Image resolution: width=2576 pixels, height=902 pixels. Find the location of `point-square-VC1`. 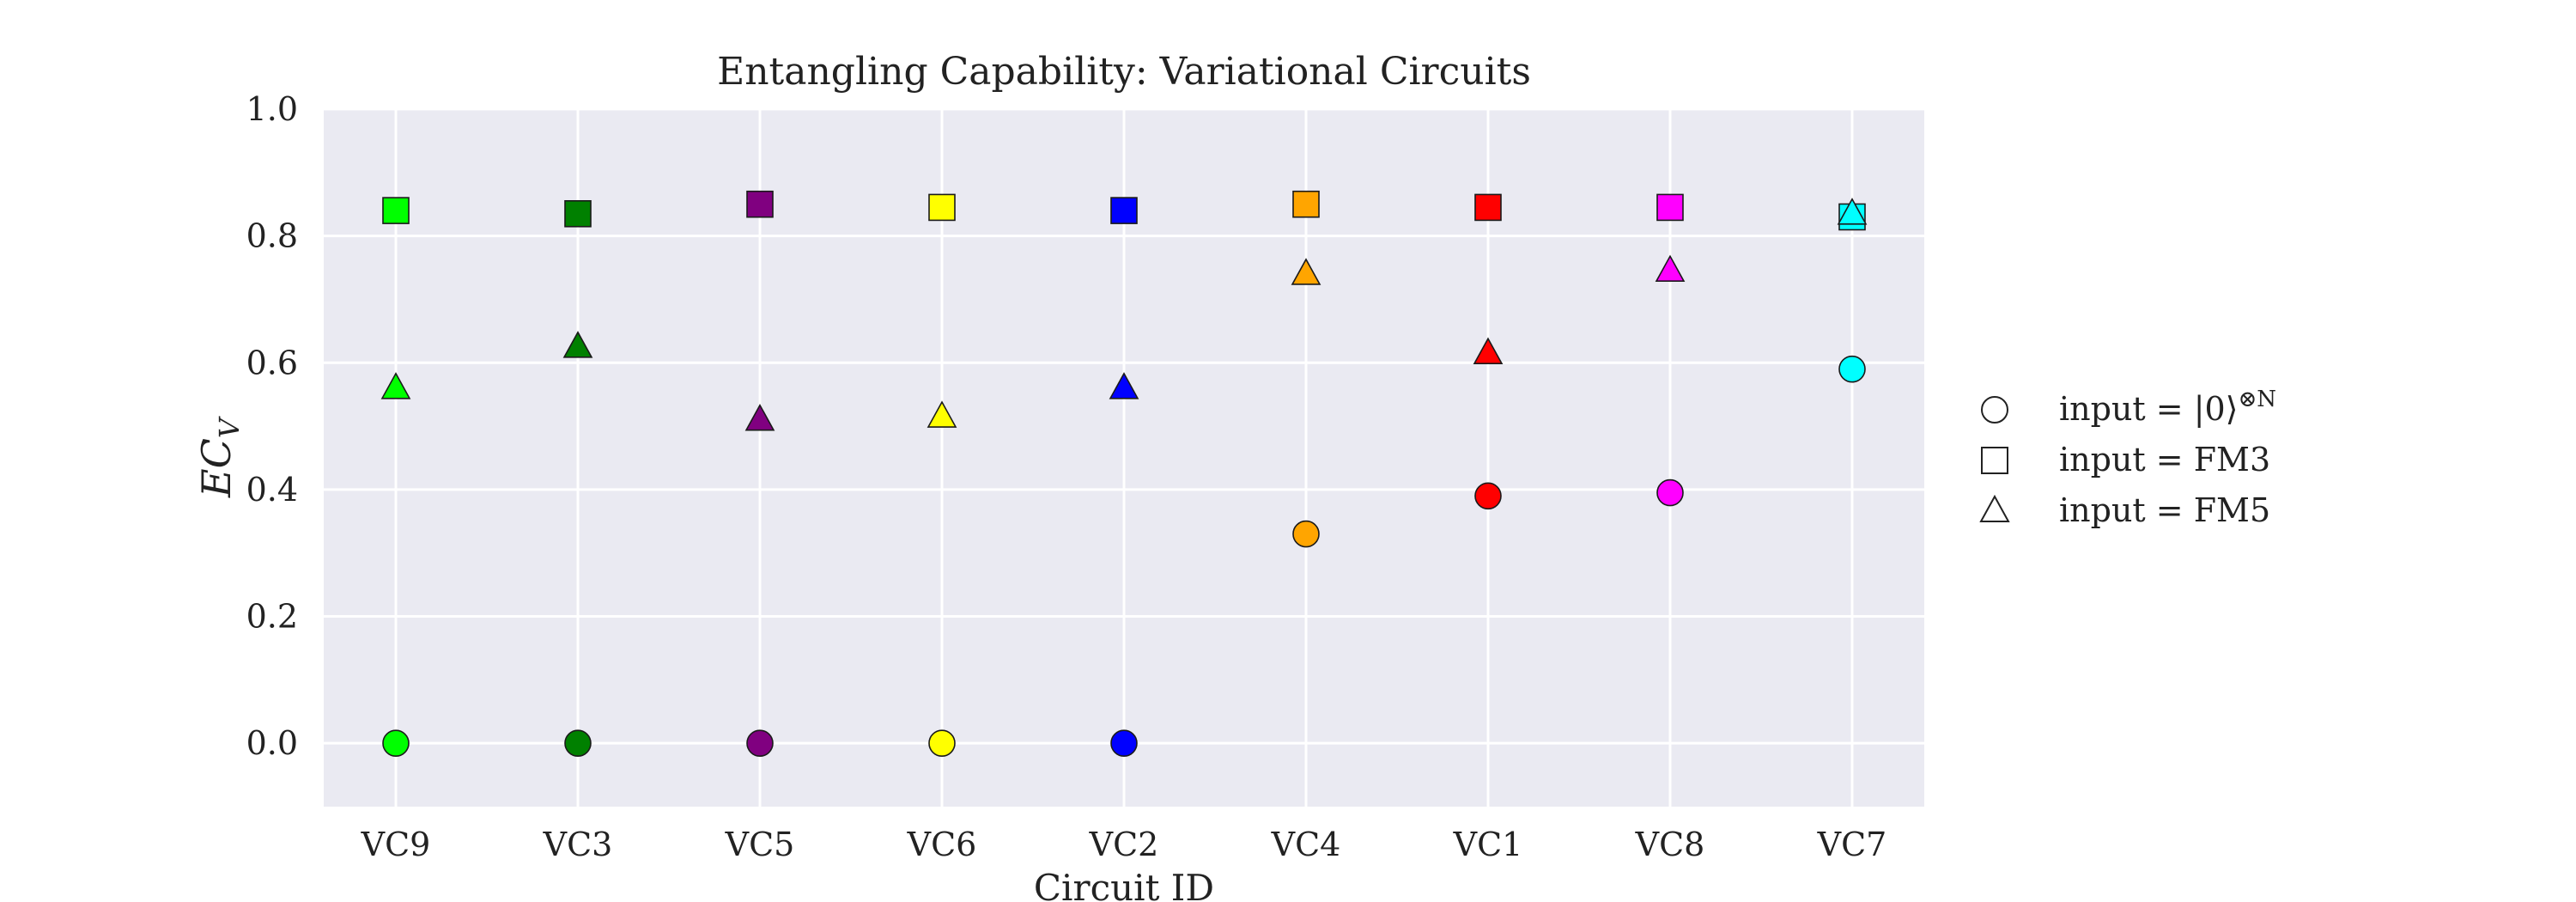

point-square-VC1 is located at coordinates (1488, 207).